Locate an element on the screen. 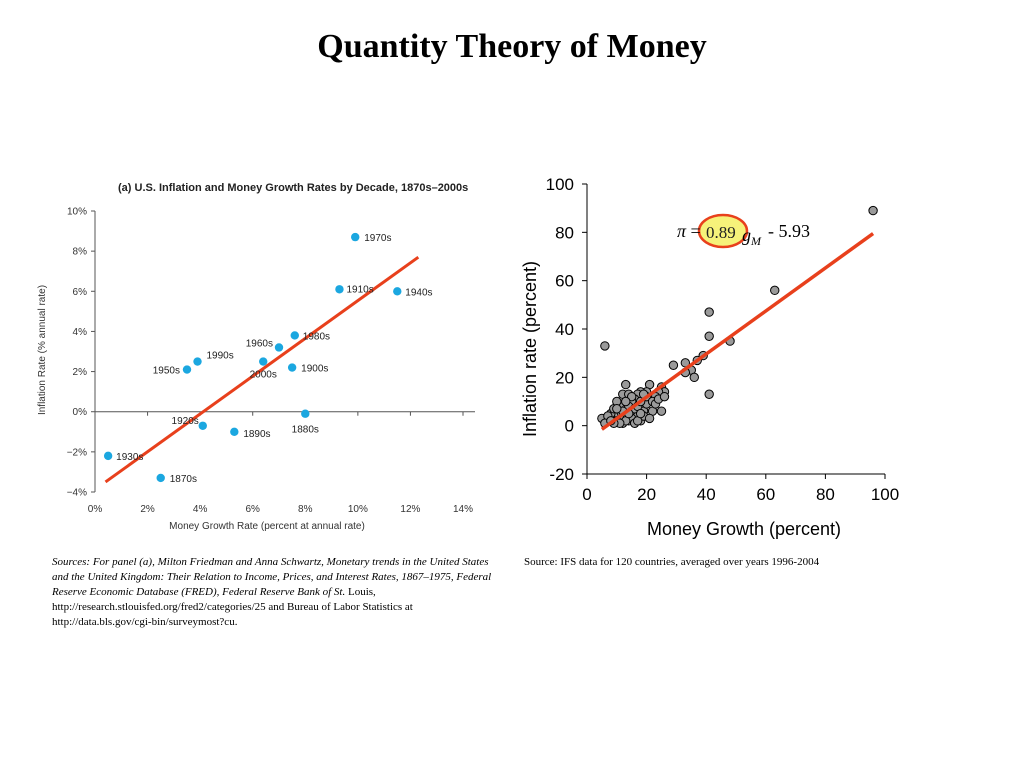 This screenshot has height=768, width=1024. chart-a-point-label: 1960s is located at coordinates (259, 343).